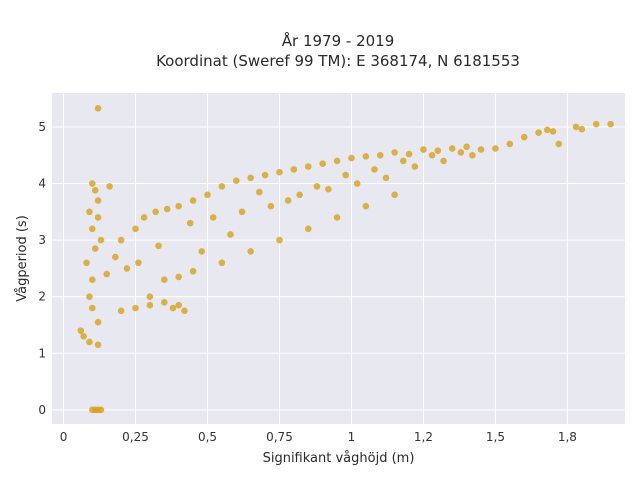  Describe the element at coordinates (42, 268) in the screenshot. I see `y-axis-ticks: 0 1 2 3 4 5` at that location.